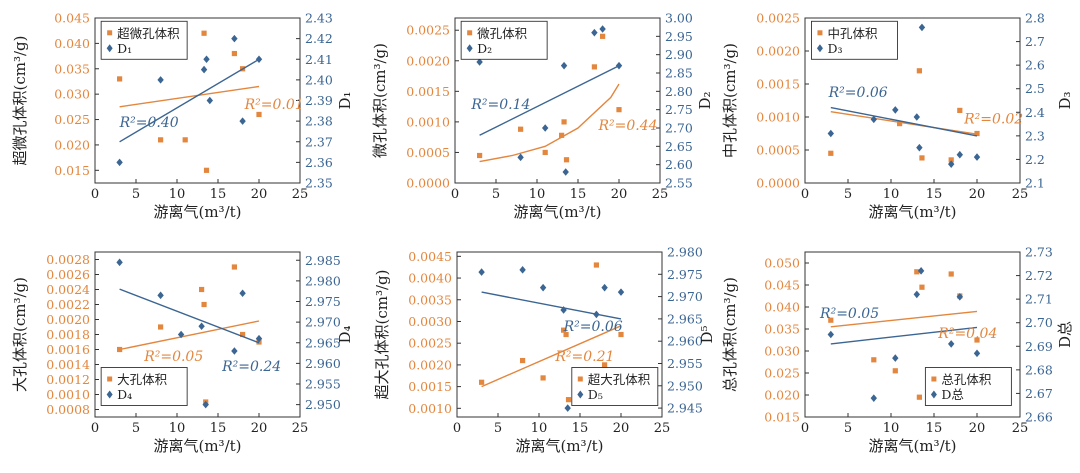 The width and height of the screenshot is (1080, 473). Describe the element at coordinates (557, 100) in the screenshot. I see `plot-frame` at that location.